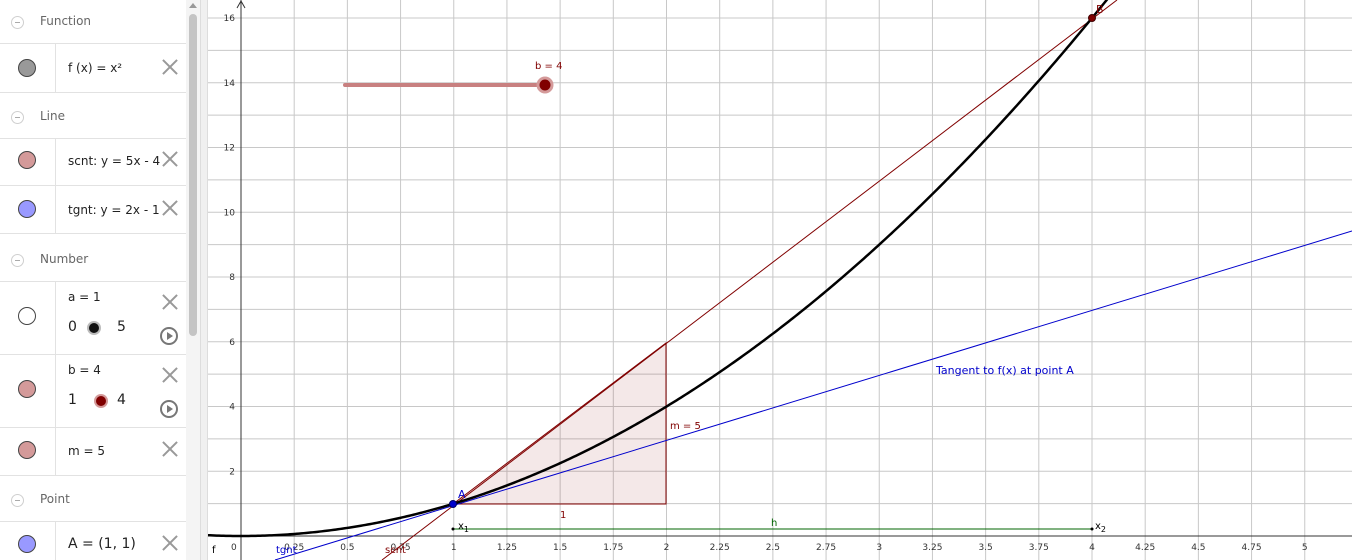  What do you see at coordinates (95, 68) in the screenshot?
I see `definition-text: f (x) = x²` at bounding box center [95, 68].